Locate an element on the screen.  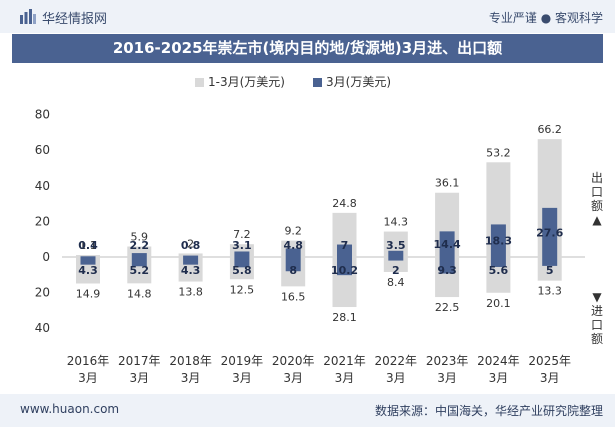
bar-import-cumulative is located at coordinates (395, 264).